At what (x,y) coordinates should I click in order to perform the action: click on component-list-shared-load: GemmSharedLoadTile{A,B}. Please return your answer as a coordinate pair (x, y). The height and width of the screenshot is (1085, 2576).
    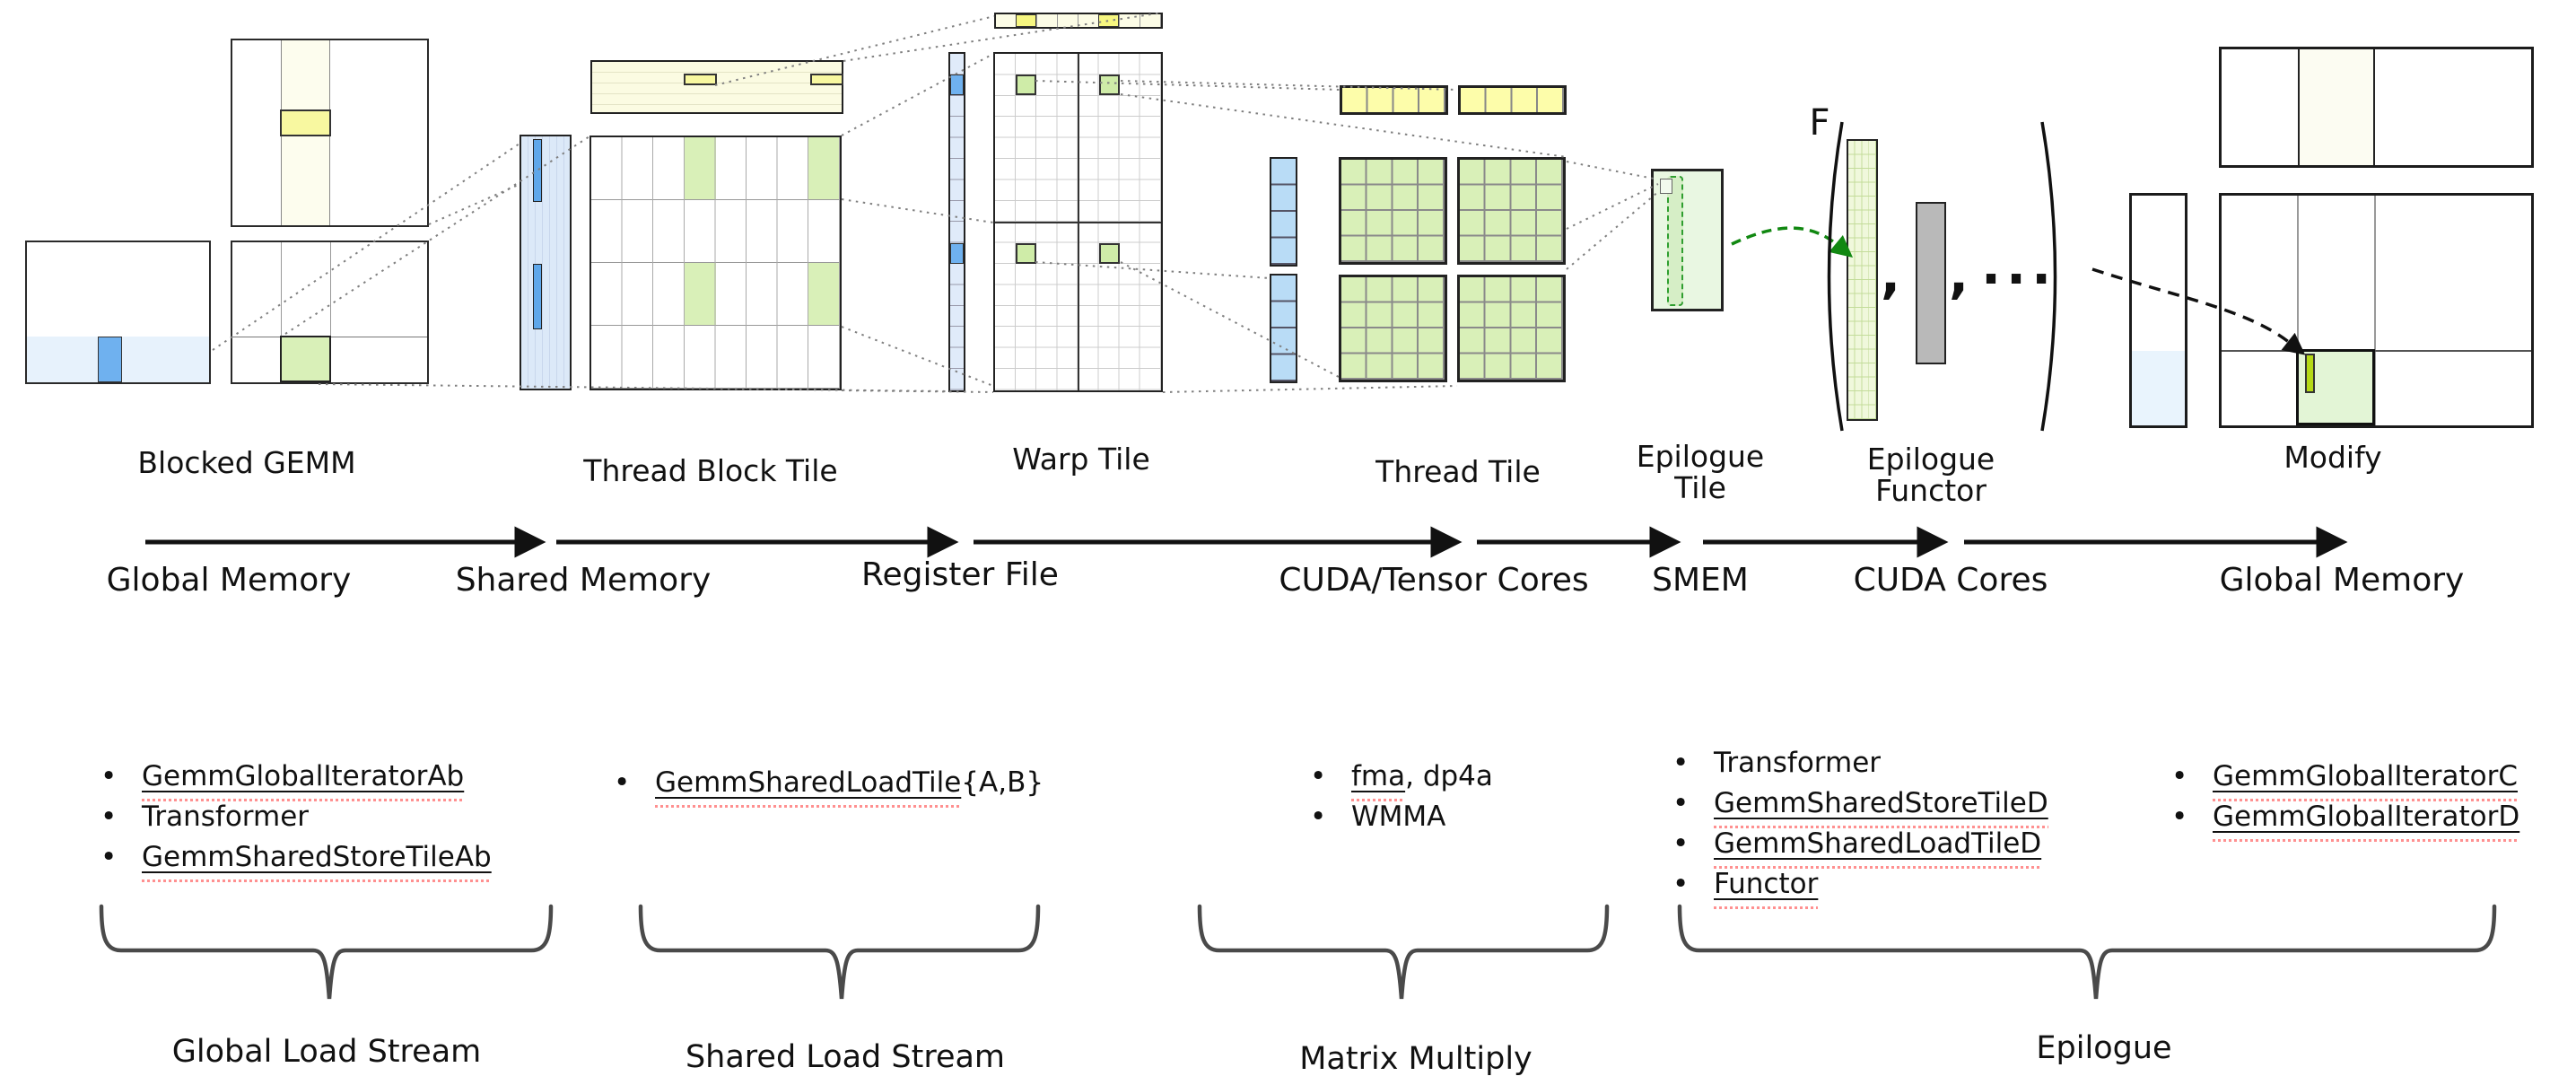
    Looking at the image, I should click on (828, 783).